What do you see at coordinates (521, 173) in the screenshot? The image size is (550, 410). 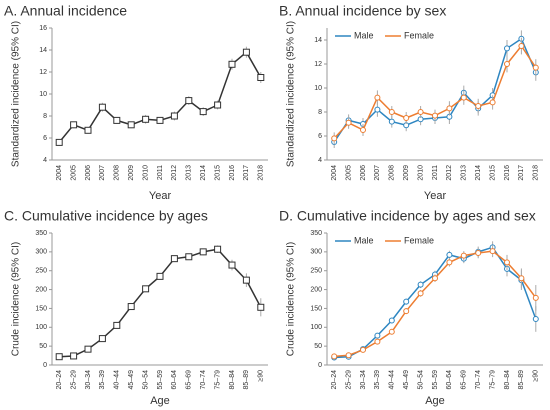 I see `x-tick-label: 2017` at bounding box center [521, 173].